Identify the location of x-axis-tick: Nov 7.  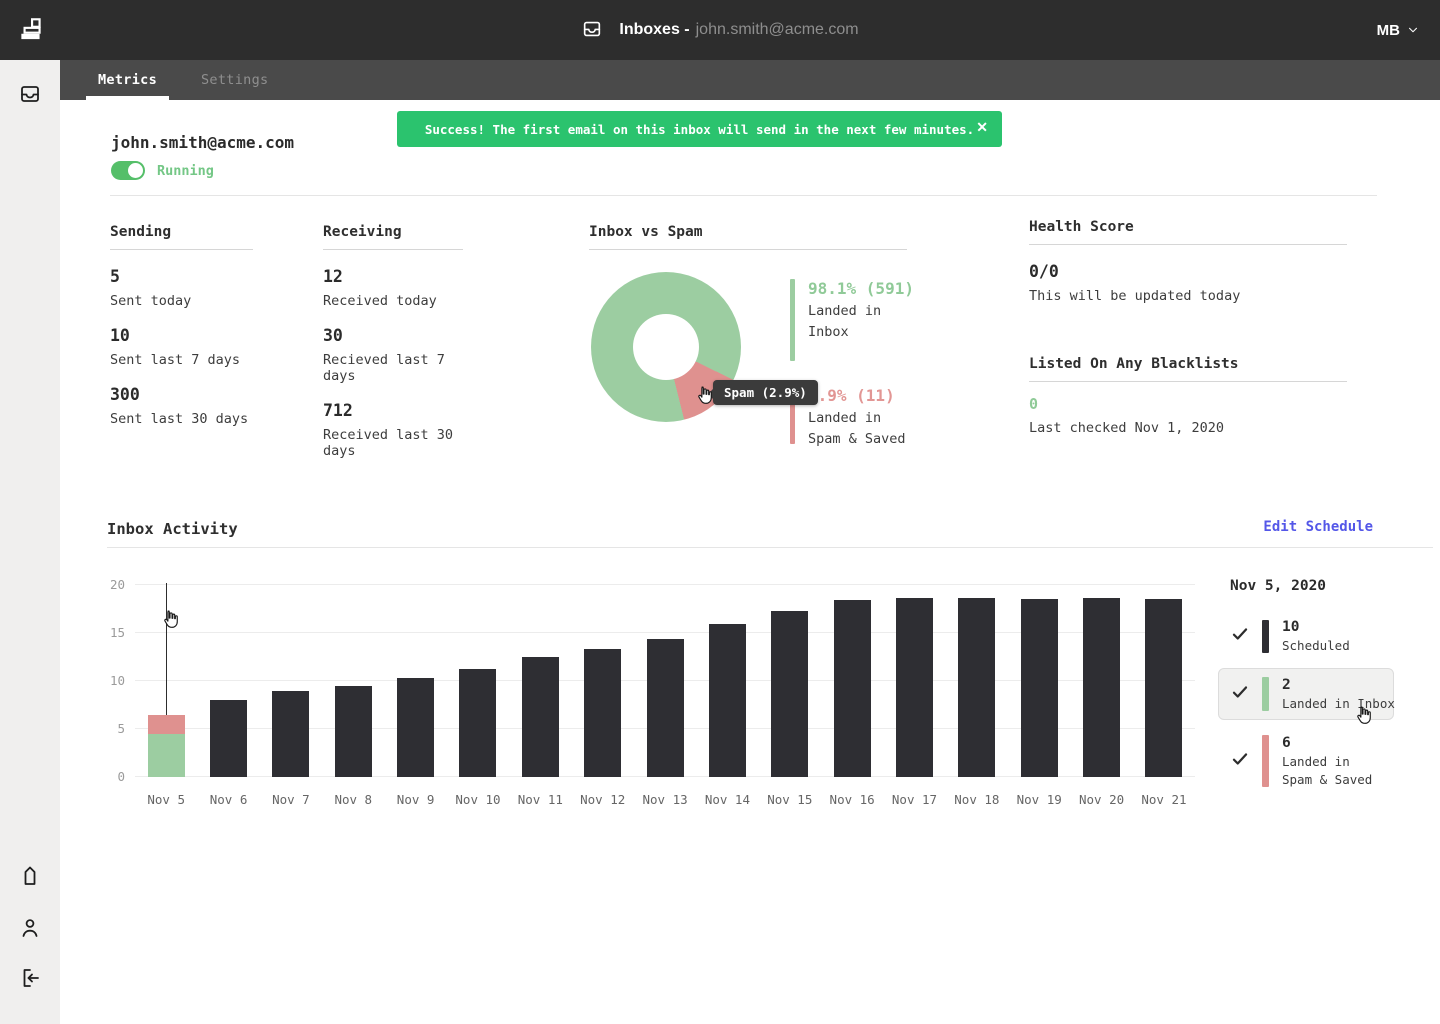
(291, 799).